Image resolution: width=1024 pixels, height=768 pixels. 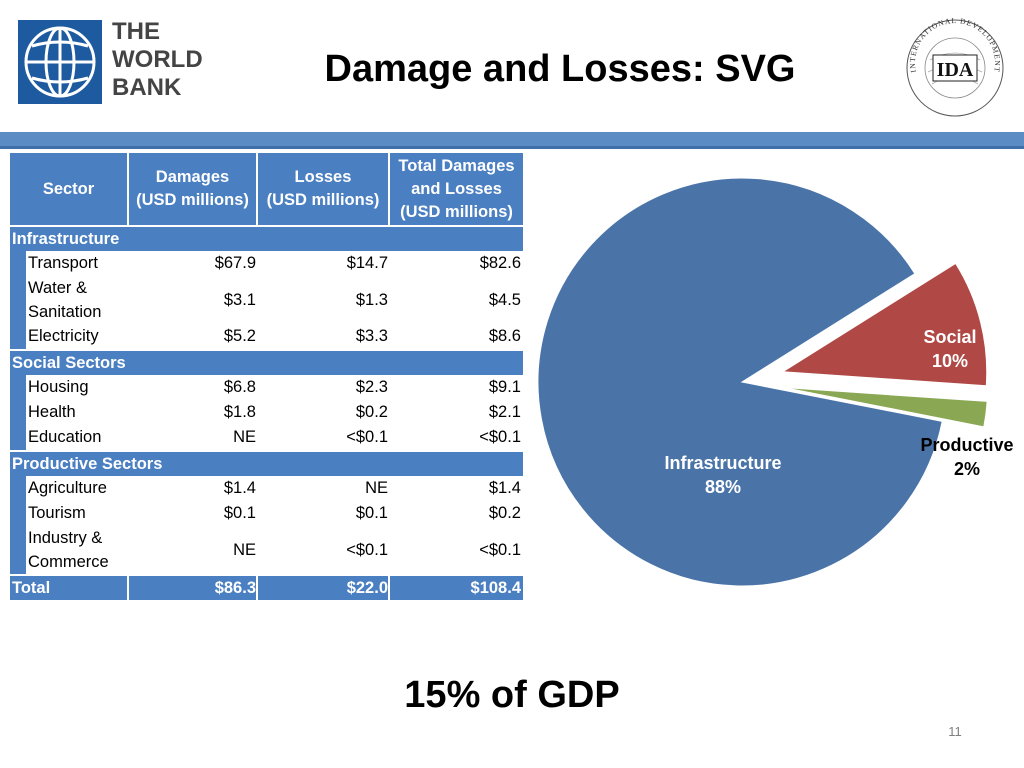 I want to click on cell-damages: $1.8, so click(x=239, y=412).